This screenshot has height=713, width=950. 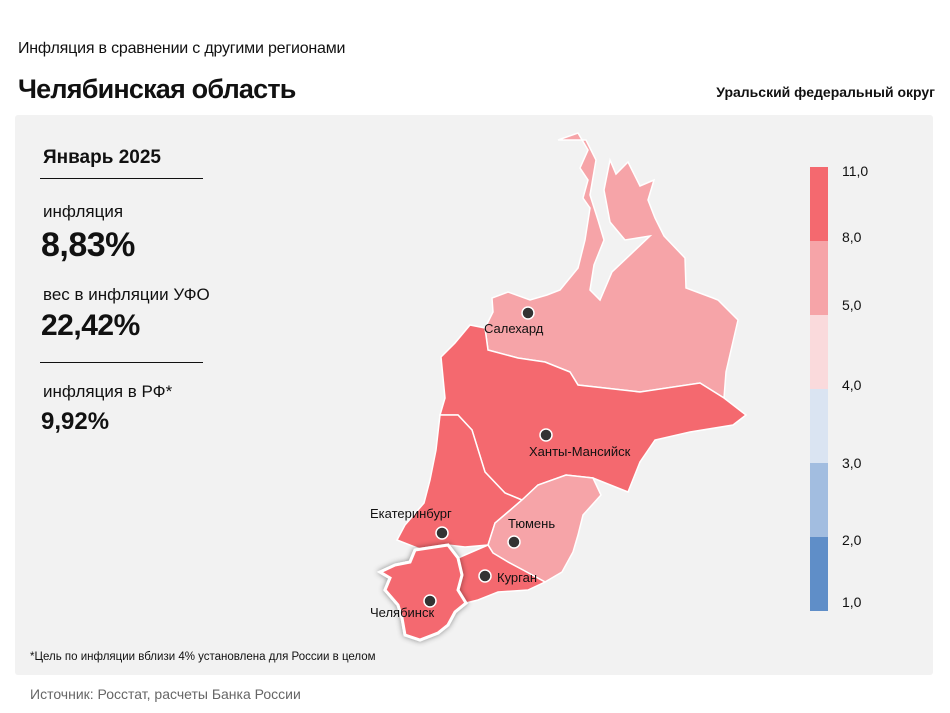 What do you see at coordinates (121, 362) in the screenshot?
I see `divider-bottom` at bounding box center [121, 362].